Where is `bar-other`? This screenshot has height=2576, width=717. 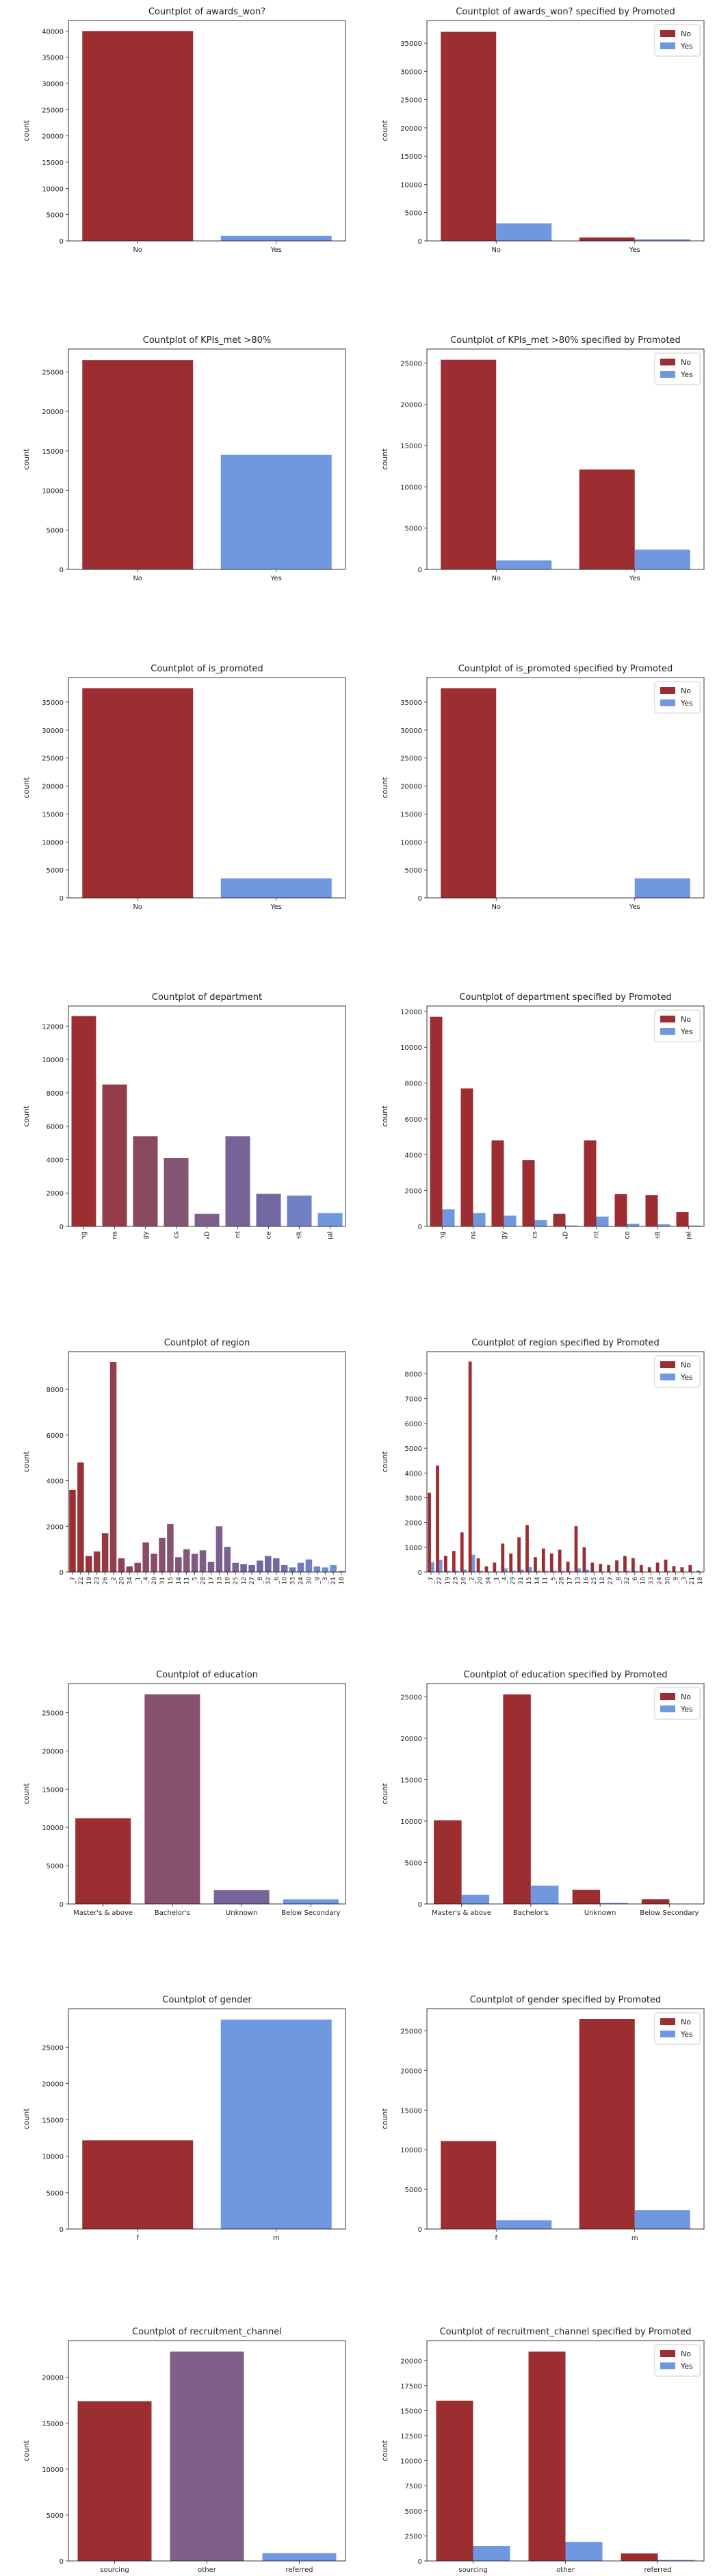 bar-other is located at coordinates (207, 2456).